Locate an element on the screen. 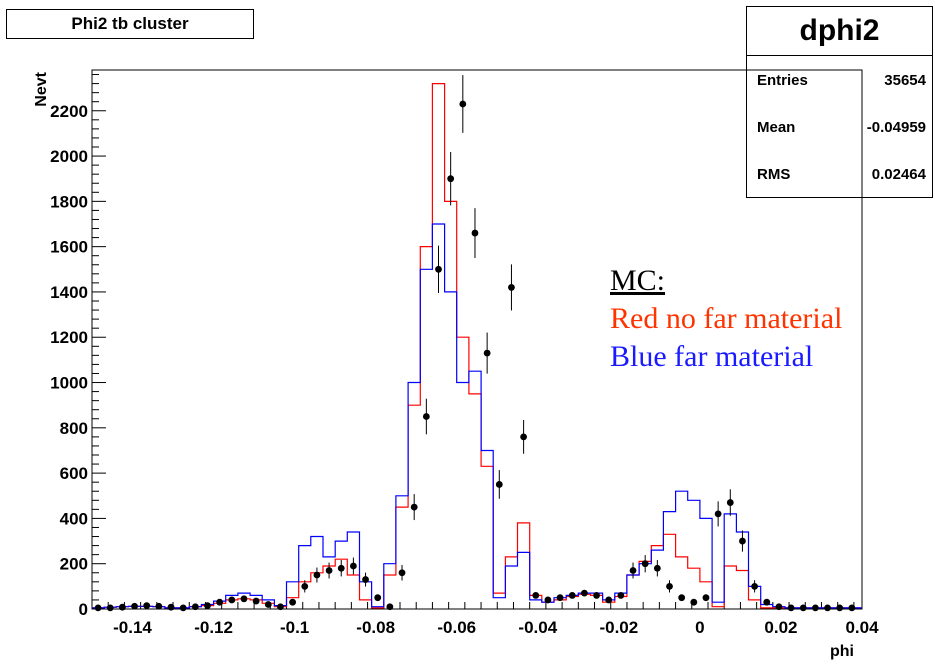 The width and height of the screenshot is (935, 666). stats-value: -0.04959 is located at coordinates (896, 127).